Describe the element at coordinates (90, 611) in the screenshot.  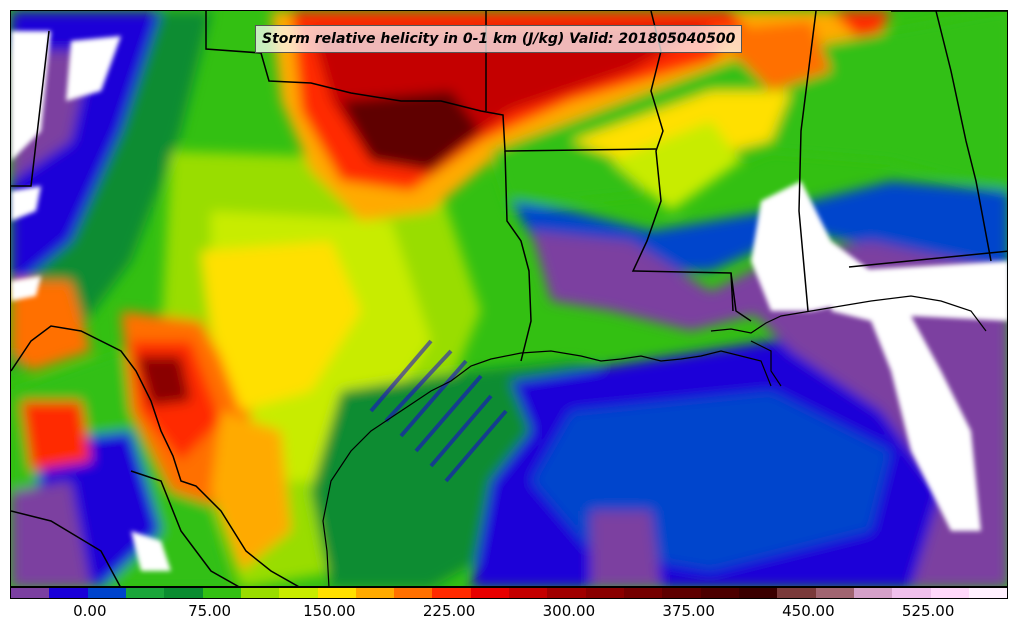
I see `colorbar-tick-label: 0.00` at that location.